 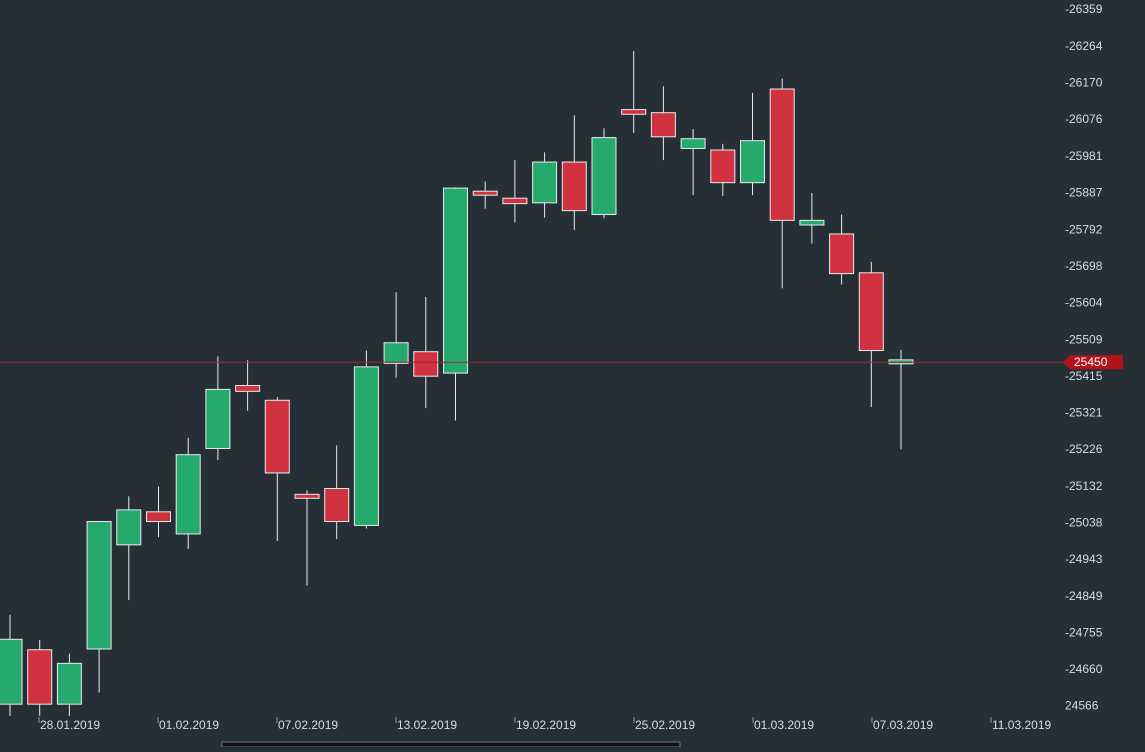 What do you see at coordinates (1084, 522) in the screenshot?
I see `y-tick-label: -25038` at bounding box center [1084, 522].